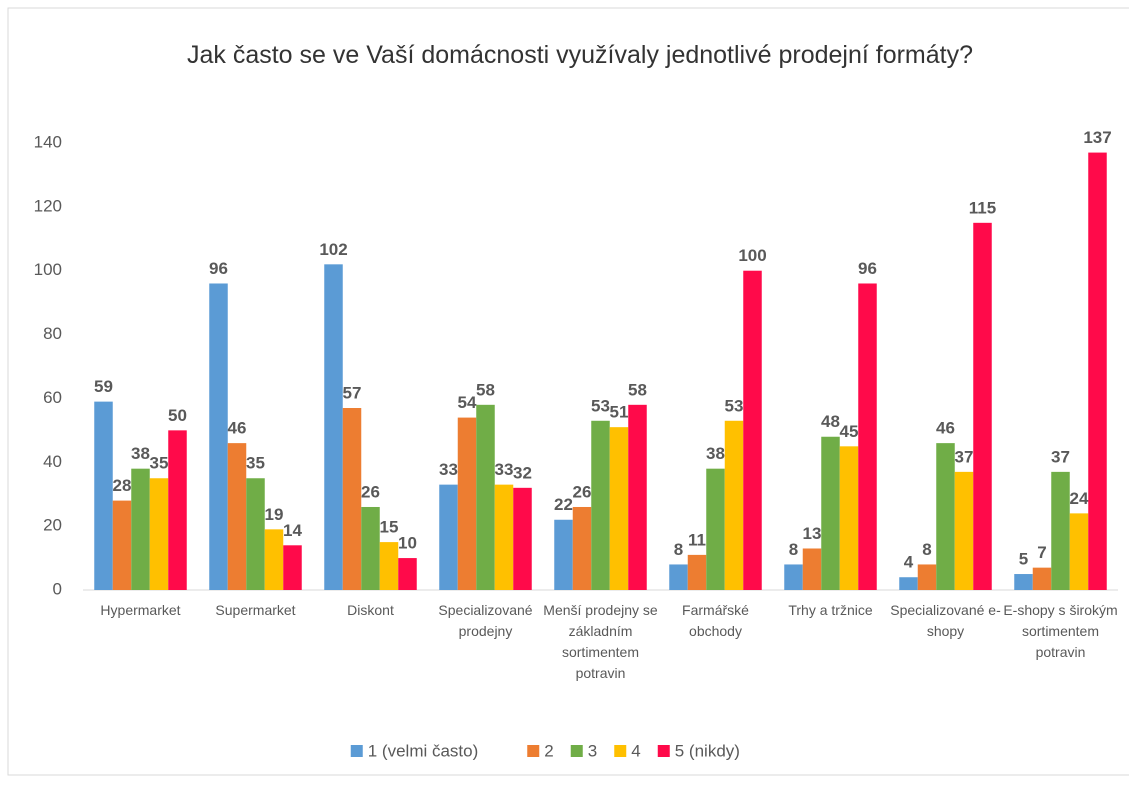 The image size is (1129, 785). I want to click on data-label: 32, so click(522, 472).